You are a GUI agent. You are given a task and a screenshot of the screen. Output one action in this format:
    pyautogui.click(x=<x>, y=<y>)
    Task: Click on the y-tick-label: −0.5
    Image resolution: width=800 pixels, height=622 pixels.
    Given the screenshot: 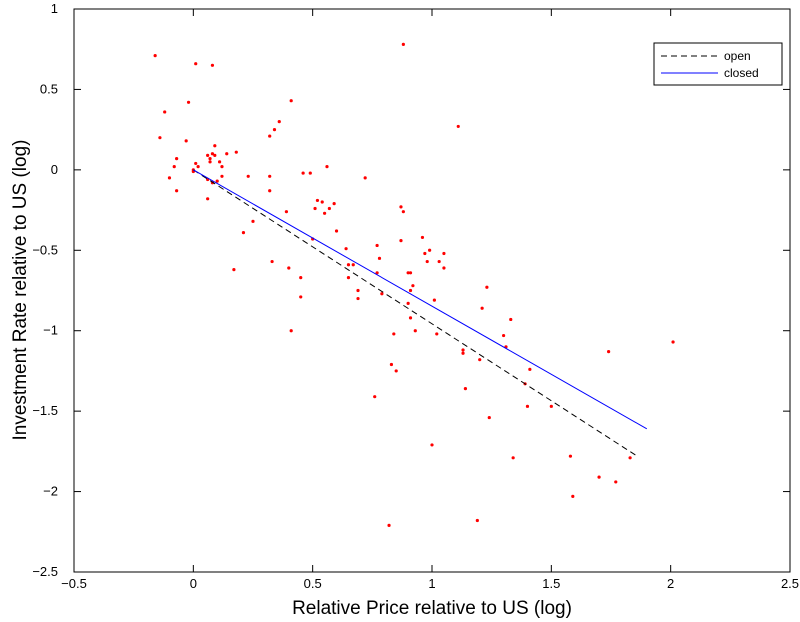 What is the action you would take?
    pyautogui.click(x=45, y=249)
    